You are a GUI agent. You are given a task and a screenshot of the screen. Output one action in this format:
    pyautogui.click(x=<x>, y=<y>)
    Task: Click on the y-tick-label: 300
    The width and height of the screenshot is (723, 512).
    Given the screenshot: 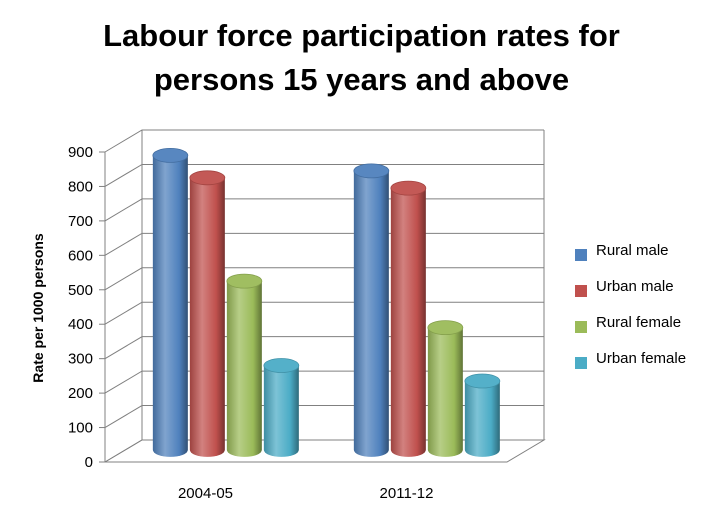 What is the action you would take?
    pyautogui.click(x=80, y=359)
    